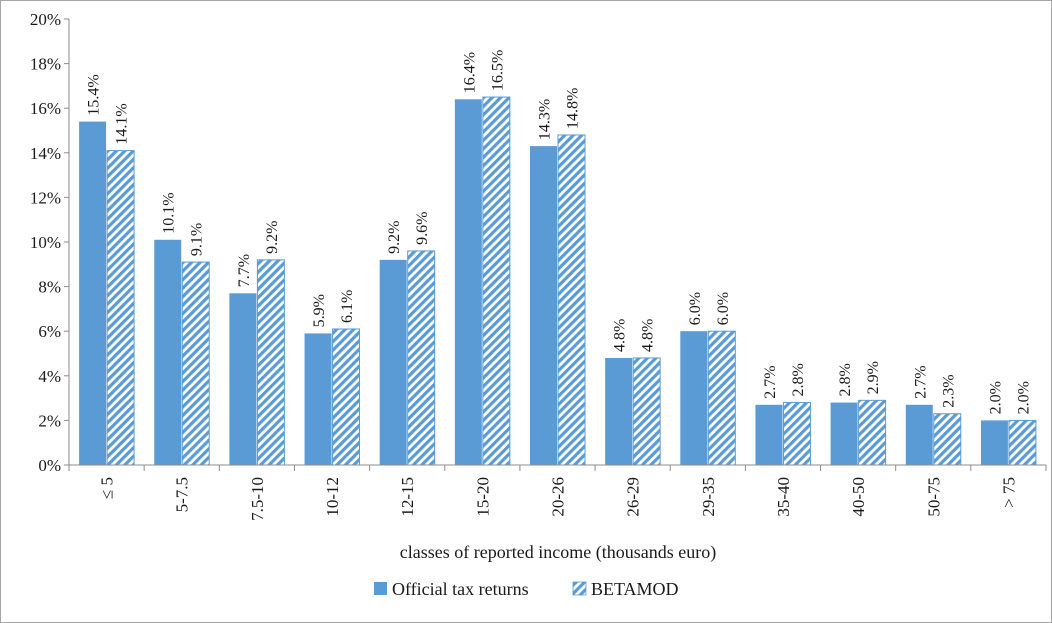 The height and width of the screenshot is (623, 1052). I want to click on data-label-official: 14.3%, so click(545, 119).